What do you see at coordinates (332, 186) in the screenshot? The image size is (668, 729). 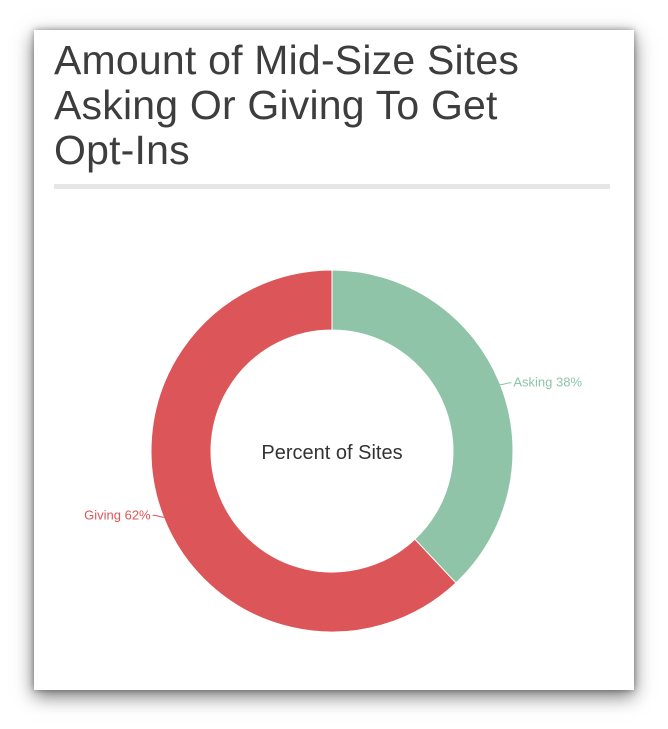 I see `title-divider` at bounding box center [332, 186].